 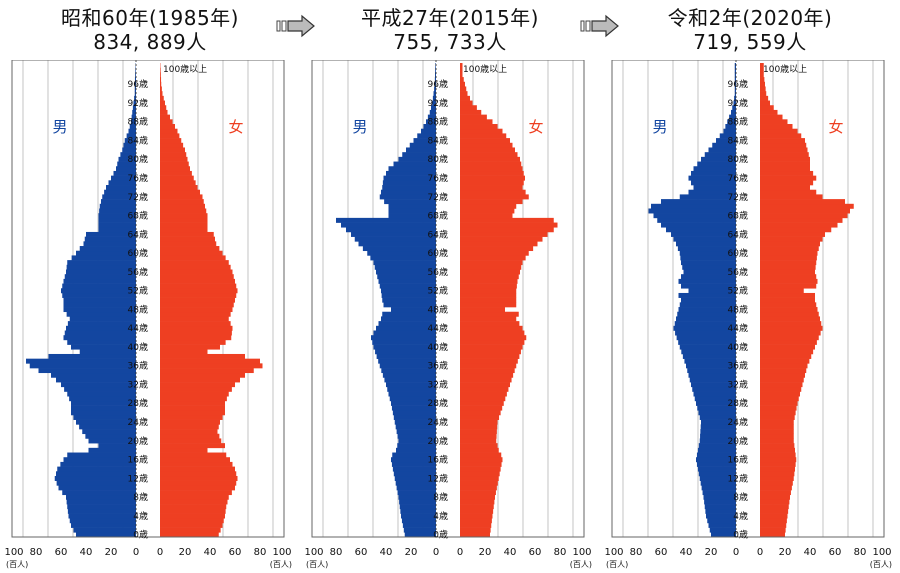 I want to click on unit-label: (百人), so click(x=617, y=564).